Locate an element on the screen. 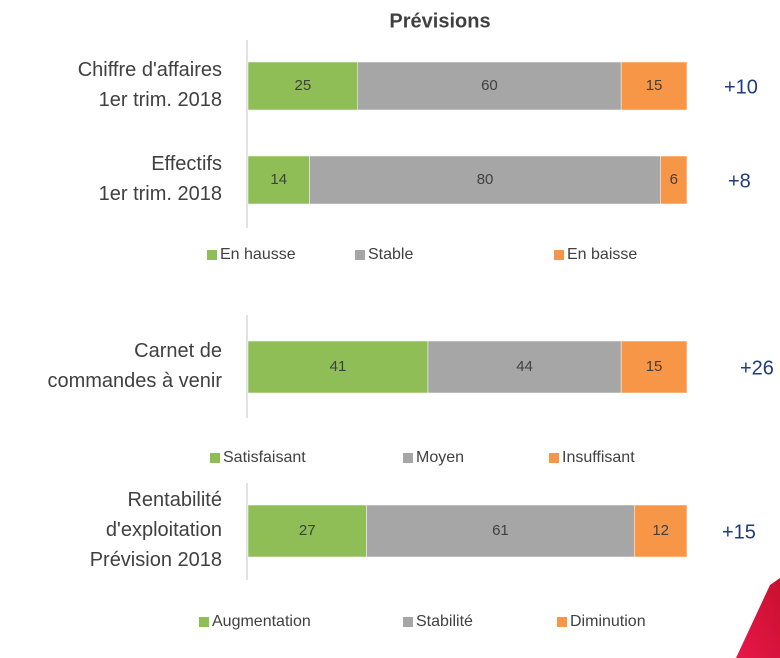  legend-label: Insuffisant is located at coordinates (598, 457).